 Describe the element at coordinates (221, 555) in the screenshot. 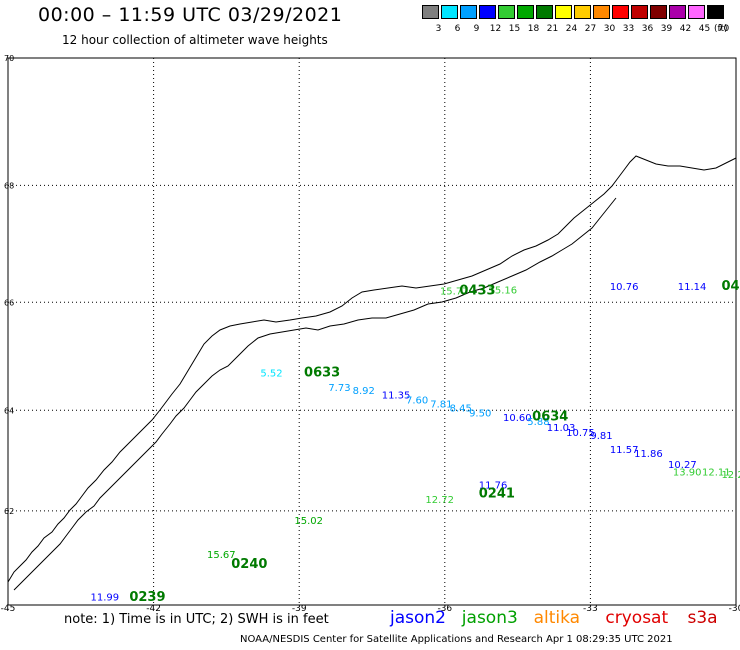

I see `wave-height-value: 15.67` at that location.